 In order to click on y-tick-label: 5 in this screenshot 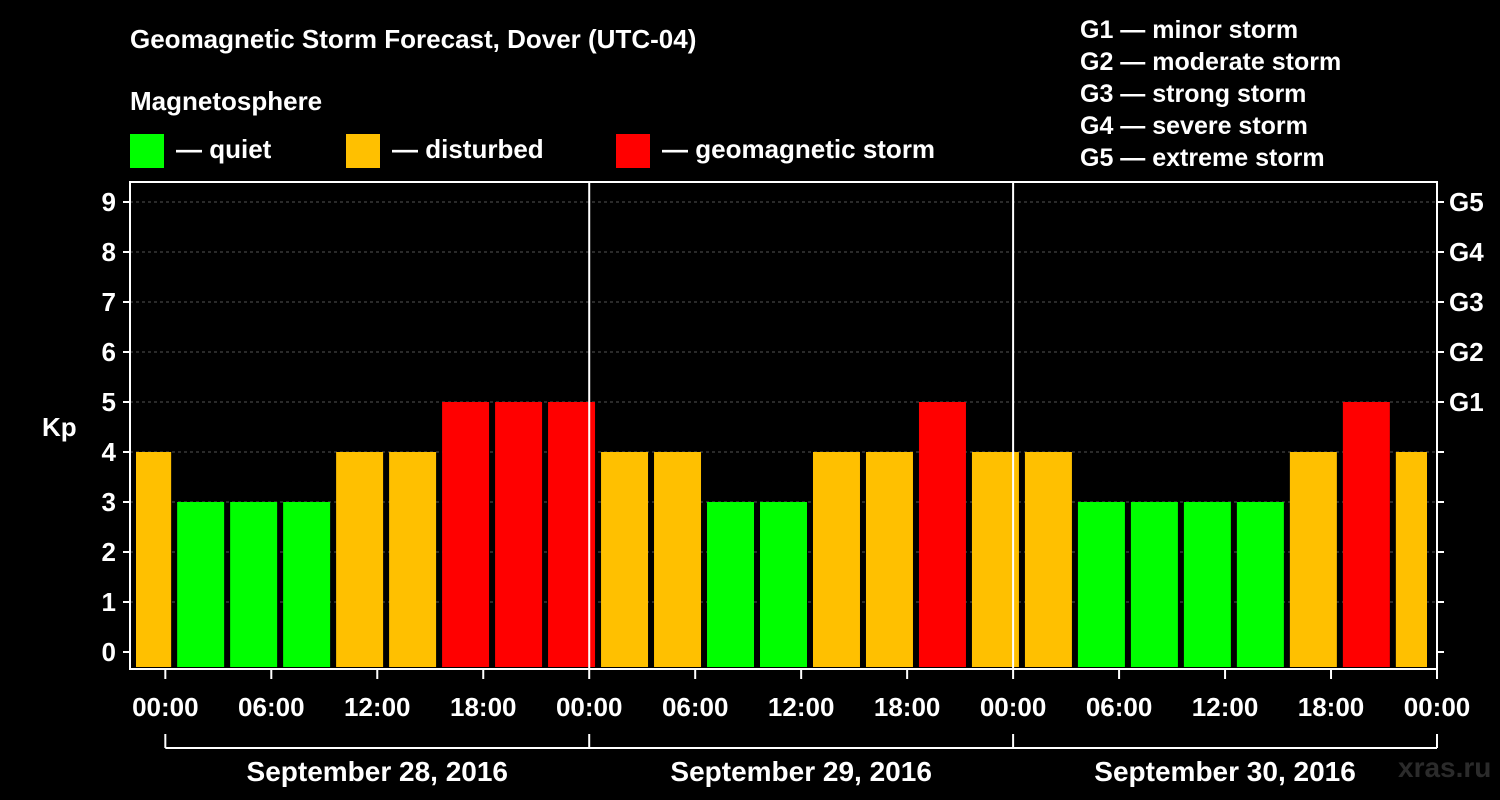, I will do `click(109, 402)`.